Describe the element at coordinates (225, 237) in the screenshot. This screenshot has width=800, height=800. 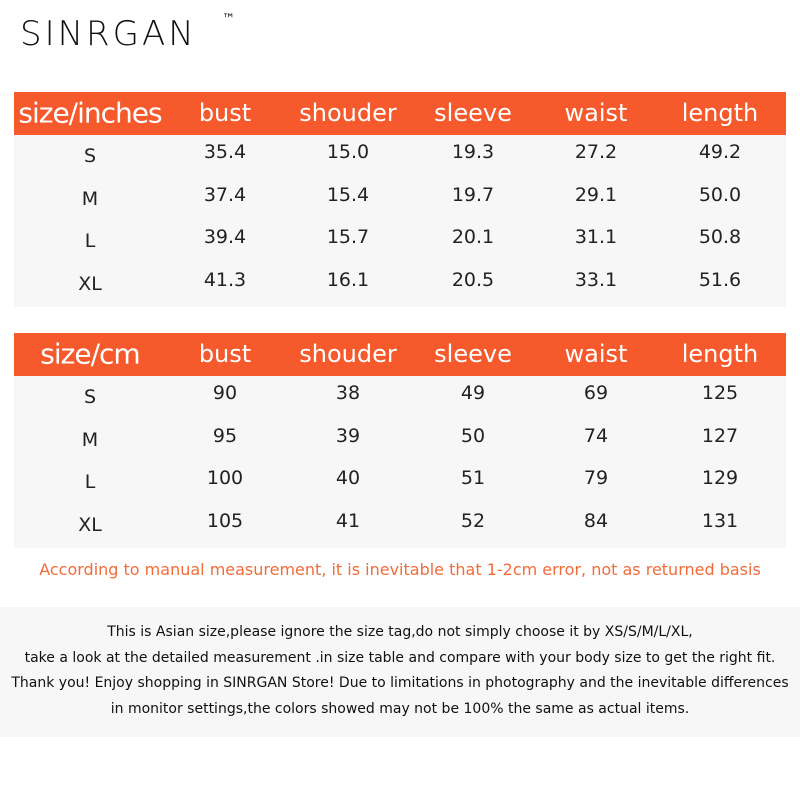
I see `table-cell: 39.4` at that location.